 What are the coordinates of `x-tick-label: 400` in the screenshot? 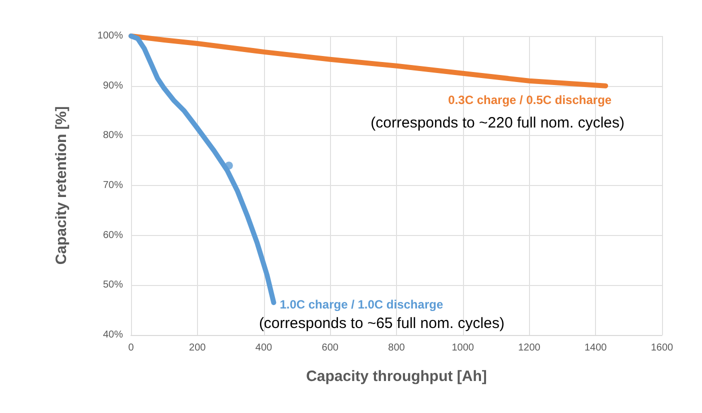 It's located at (264, 348).